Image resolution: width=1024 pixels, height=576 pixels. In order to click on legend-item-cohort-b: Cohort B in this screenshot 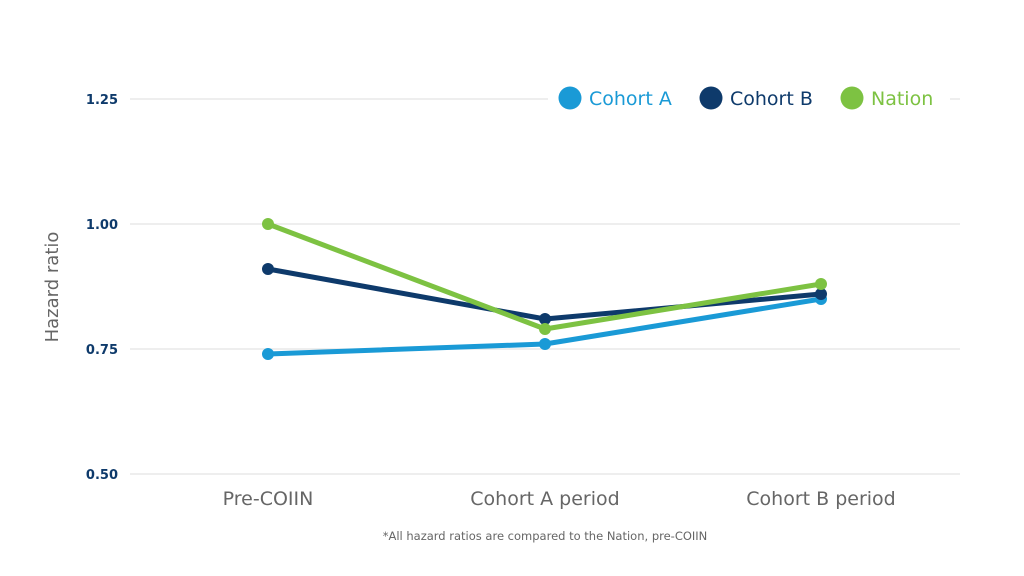, I will do `click(756, 98)`.